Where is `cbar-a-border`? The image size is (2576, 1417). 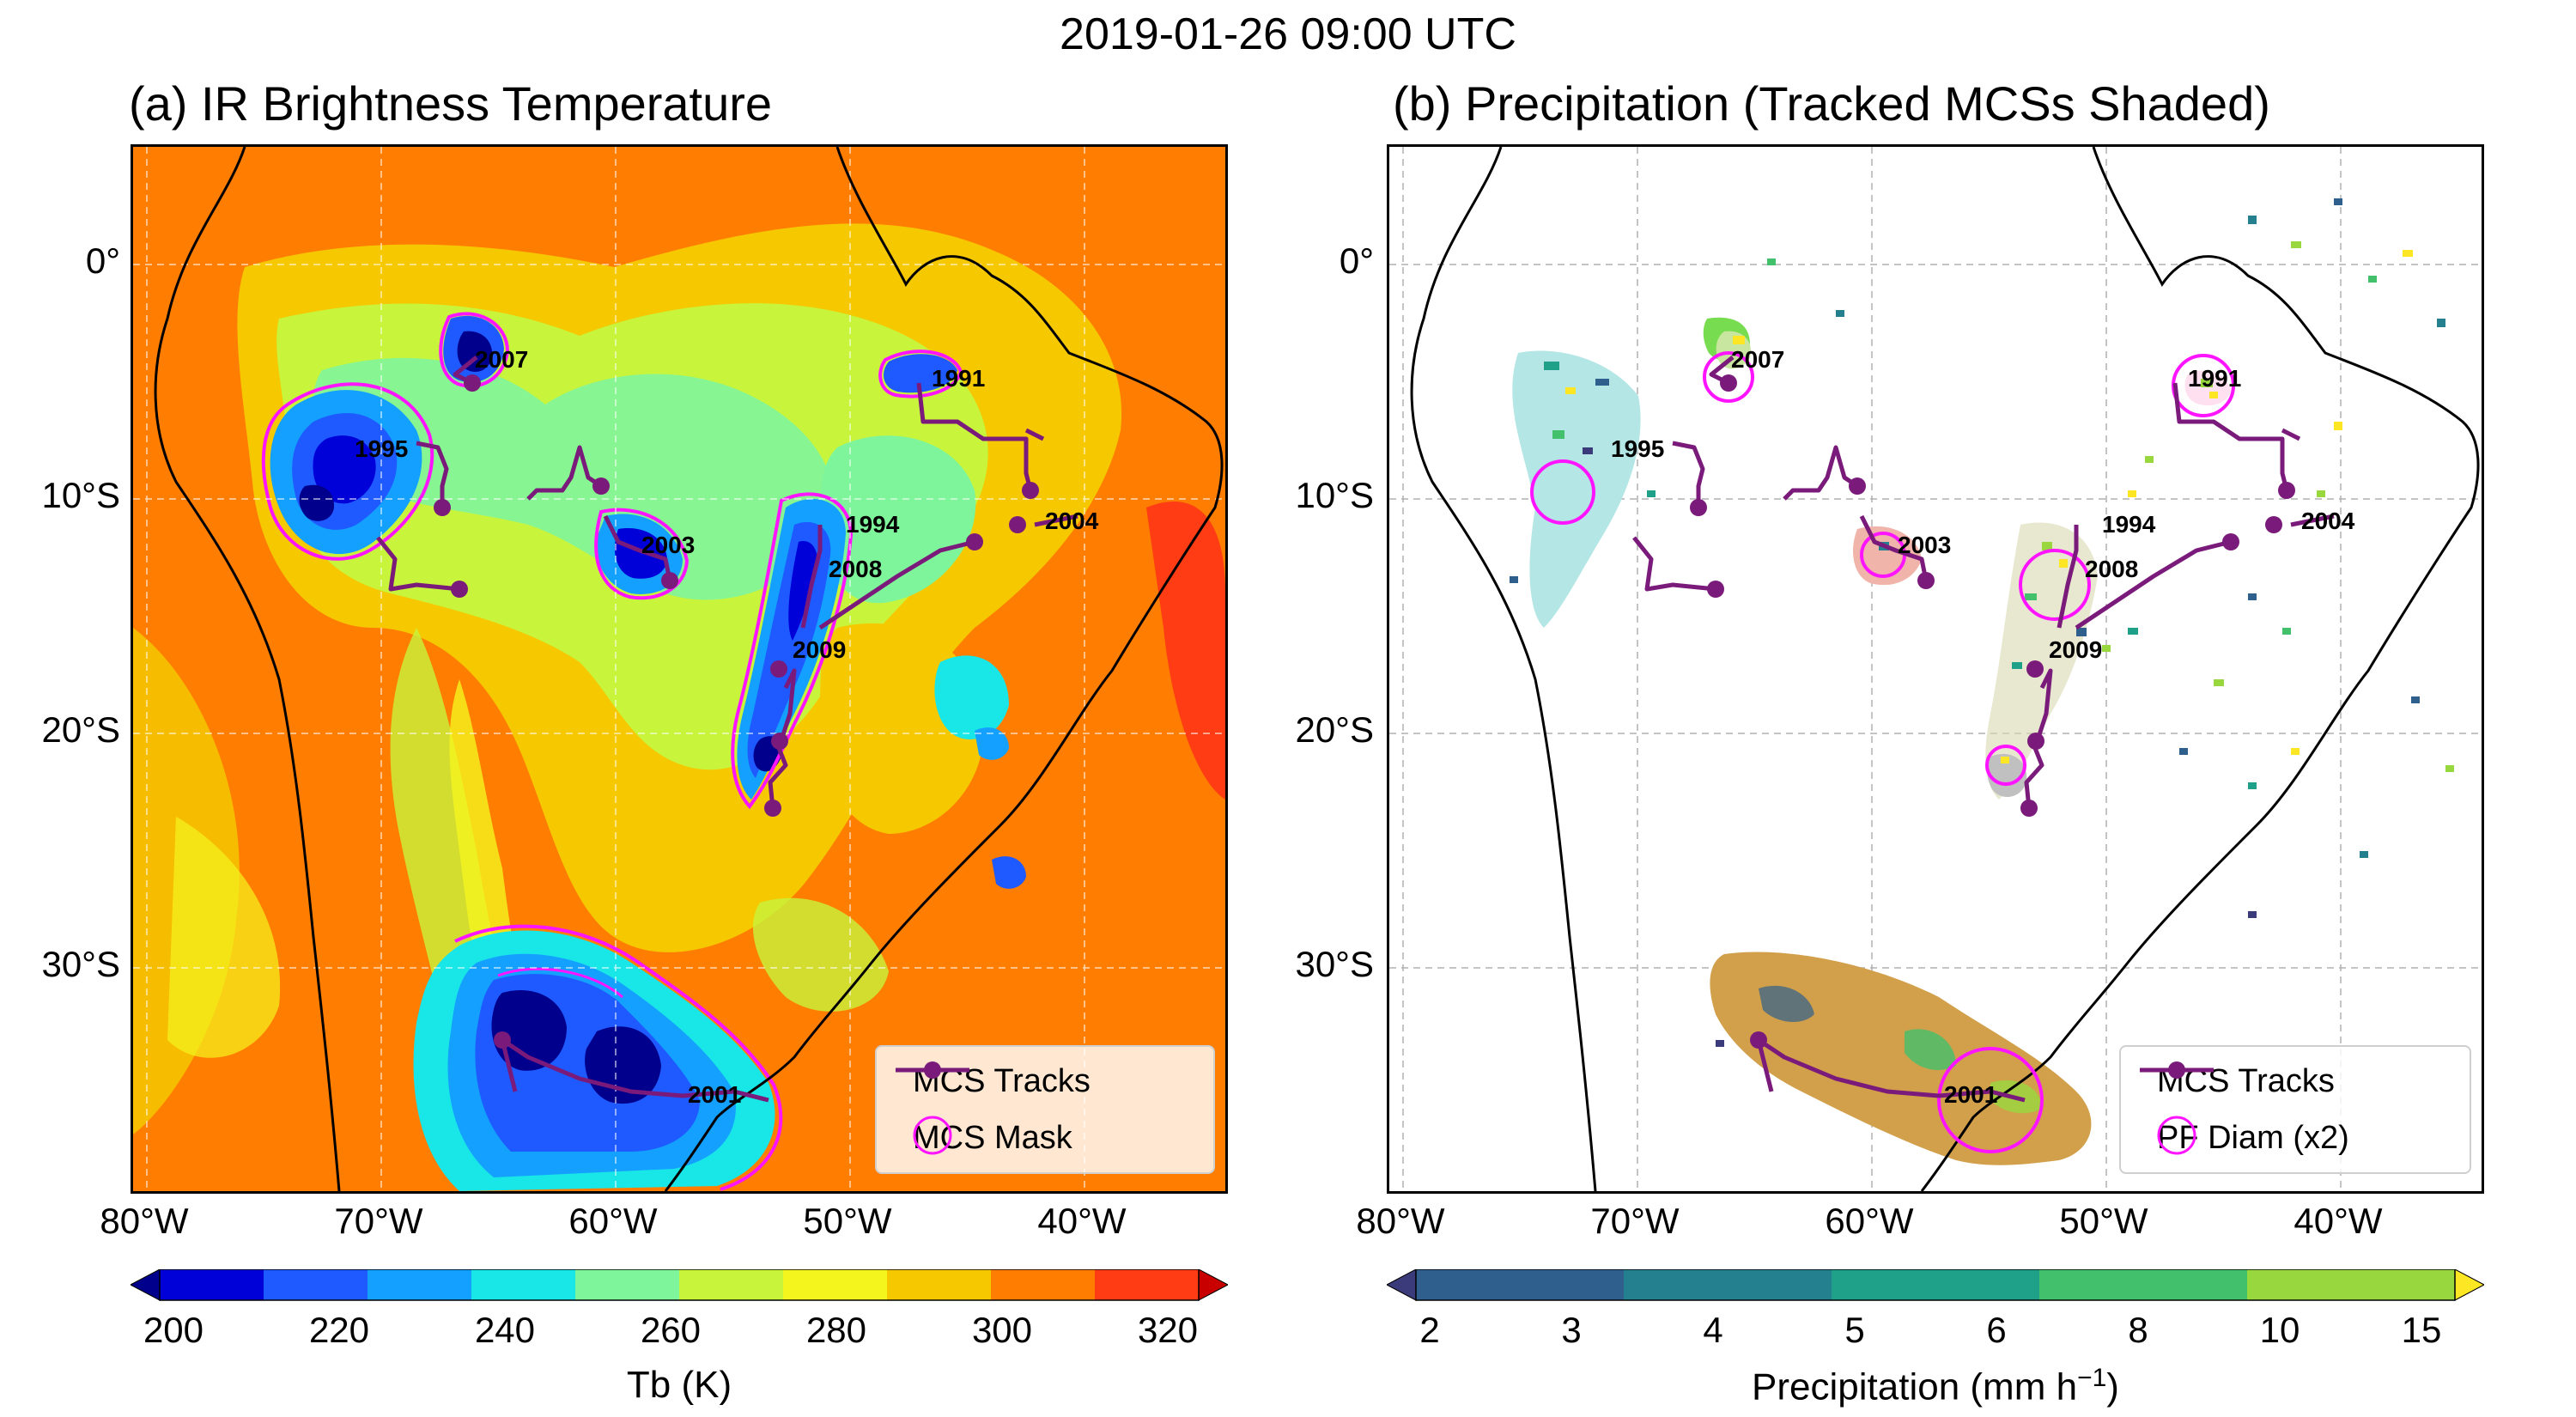 cbar-a-border is located at coordinates (680, 1285).